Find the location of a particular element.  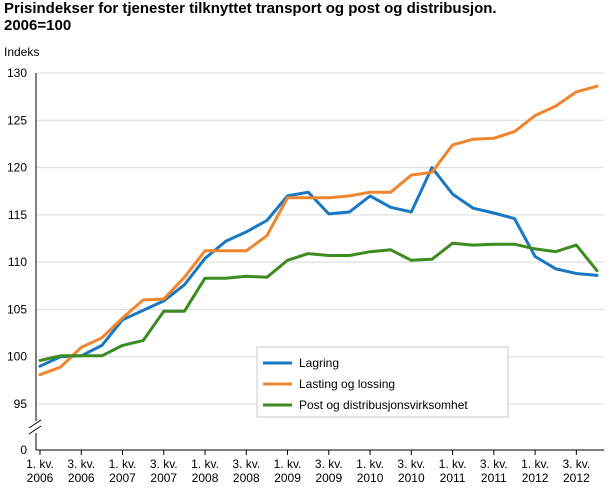

y-tick-label: 125 is located at coordinates (17, 120).